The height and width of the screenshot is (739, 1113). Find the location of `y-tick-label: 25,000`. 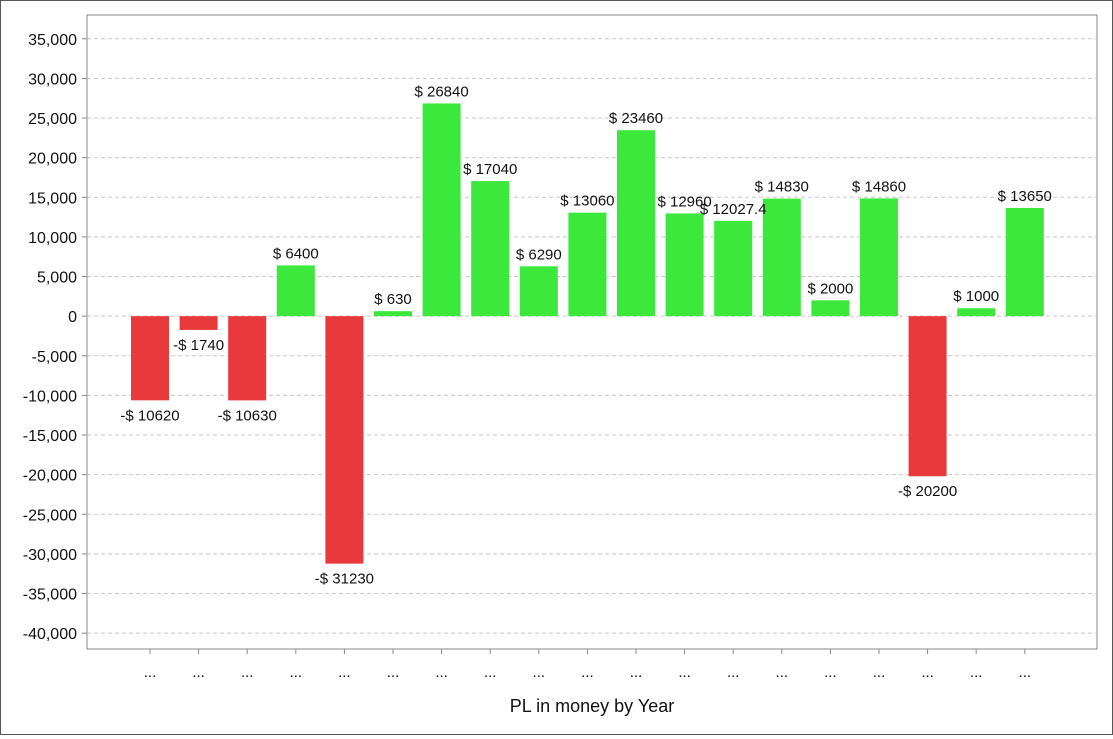

y-tick-label: 25,000 is located at coordinates (52, 119).